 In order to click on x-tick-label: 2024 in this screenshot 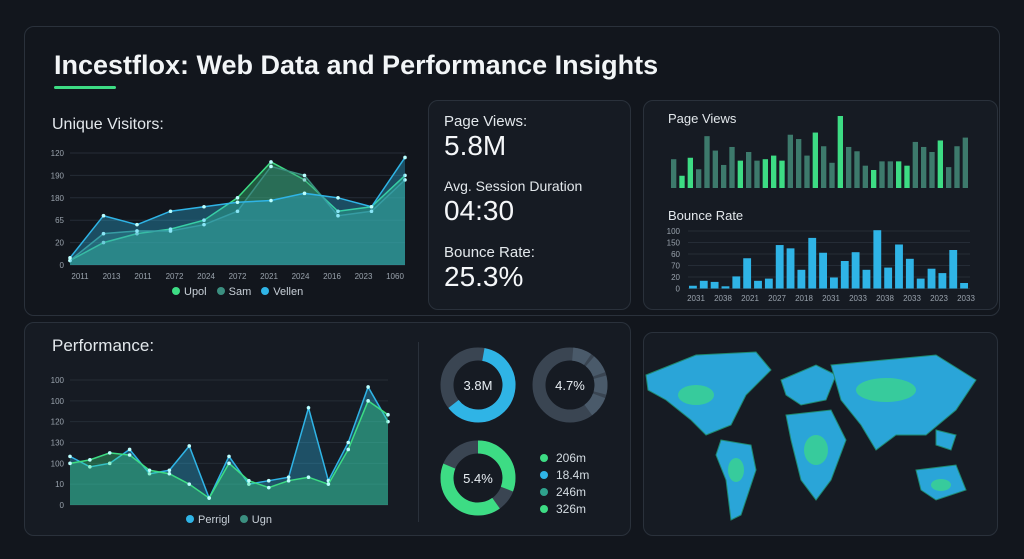, I will do `click(206, 276)`.